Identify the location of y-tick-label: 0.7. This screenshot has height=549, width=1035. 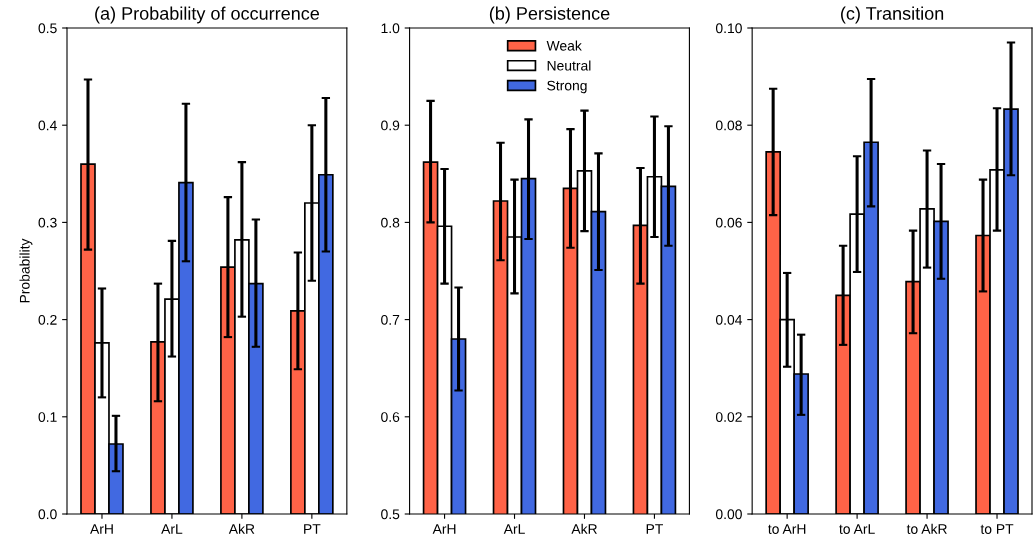
(390, 319).